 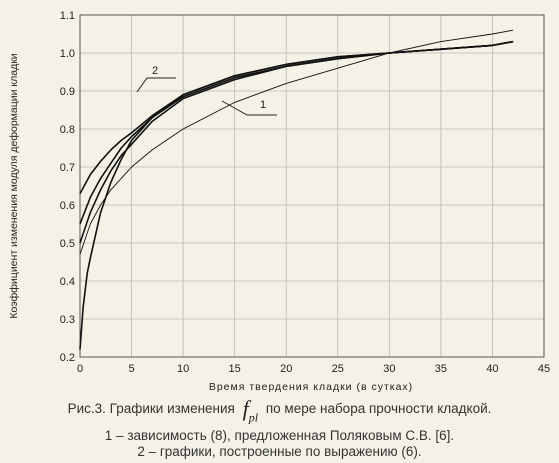 I want to click on x-tick-label: 20, so click(x=286, y=369).